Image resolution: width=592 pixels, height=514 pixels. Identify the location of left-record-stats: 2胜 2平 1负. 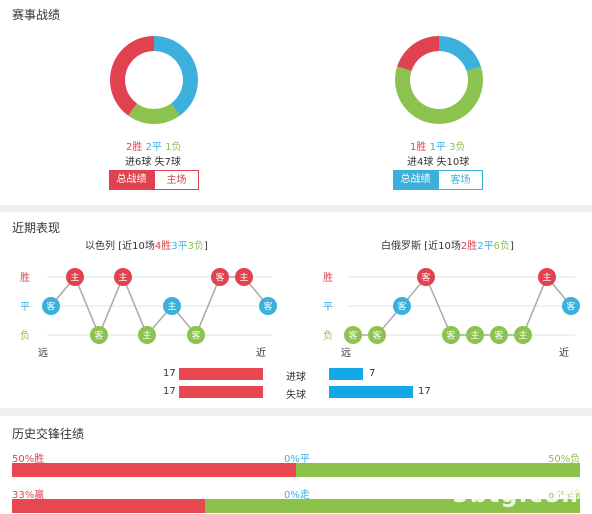
(154, 145).